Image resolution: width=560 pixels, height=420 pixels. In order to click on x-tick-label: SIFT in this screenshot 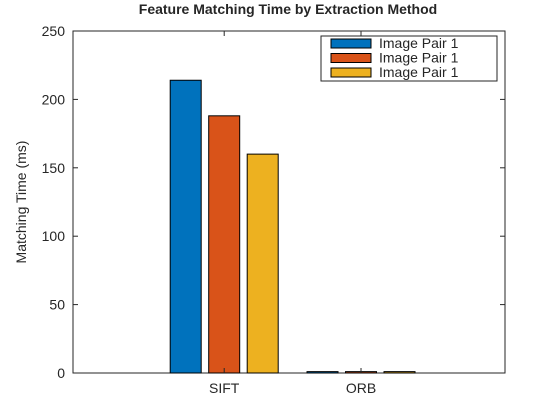, I will do `click(224, 388)`.